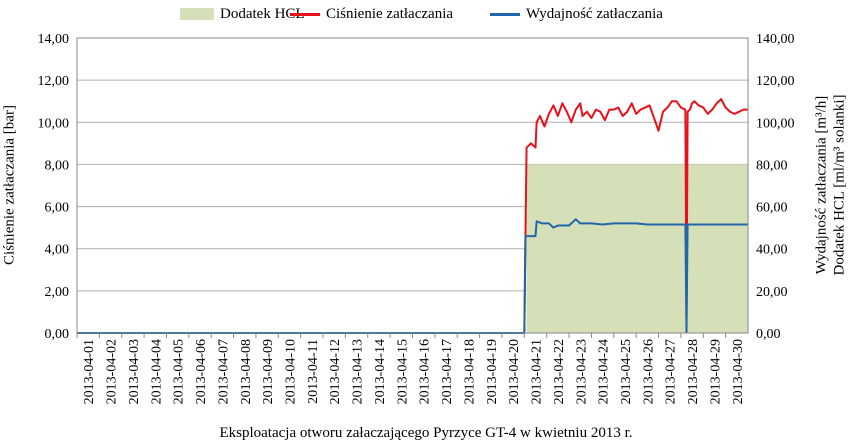  What do you see at coordinates (268, 371) in the screenshot?
I see `x-tick-label: 2013-04-09` at bounding box center [268, 371].